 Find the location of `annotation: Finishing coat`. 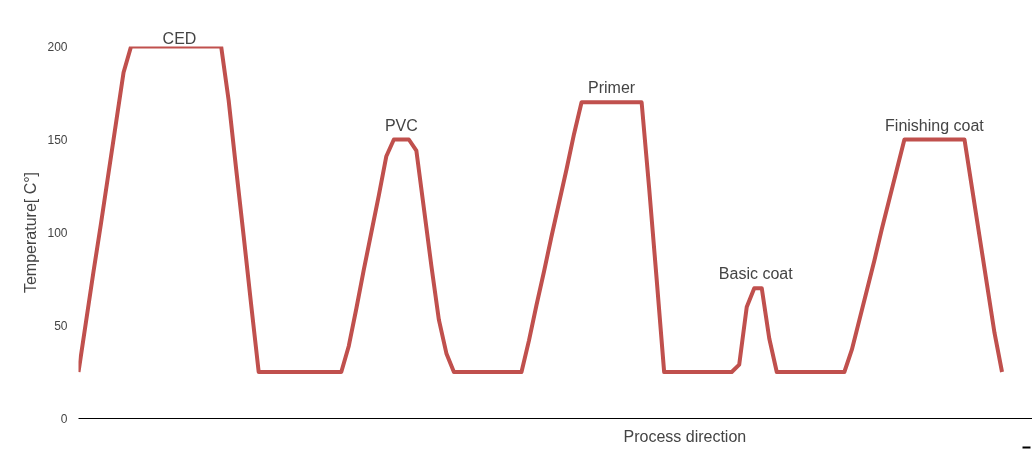

annotation: Finishing coat is located at coordinates (935, 125).